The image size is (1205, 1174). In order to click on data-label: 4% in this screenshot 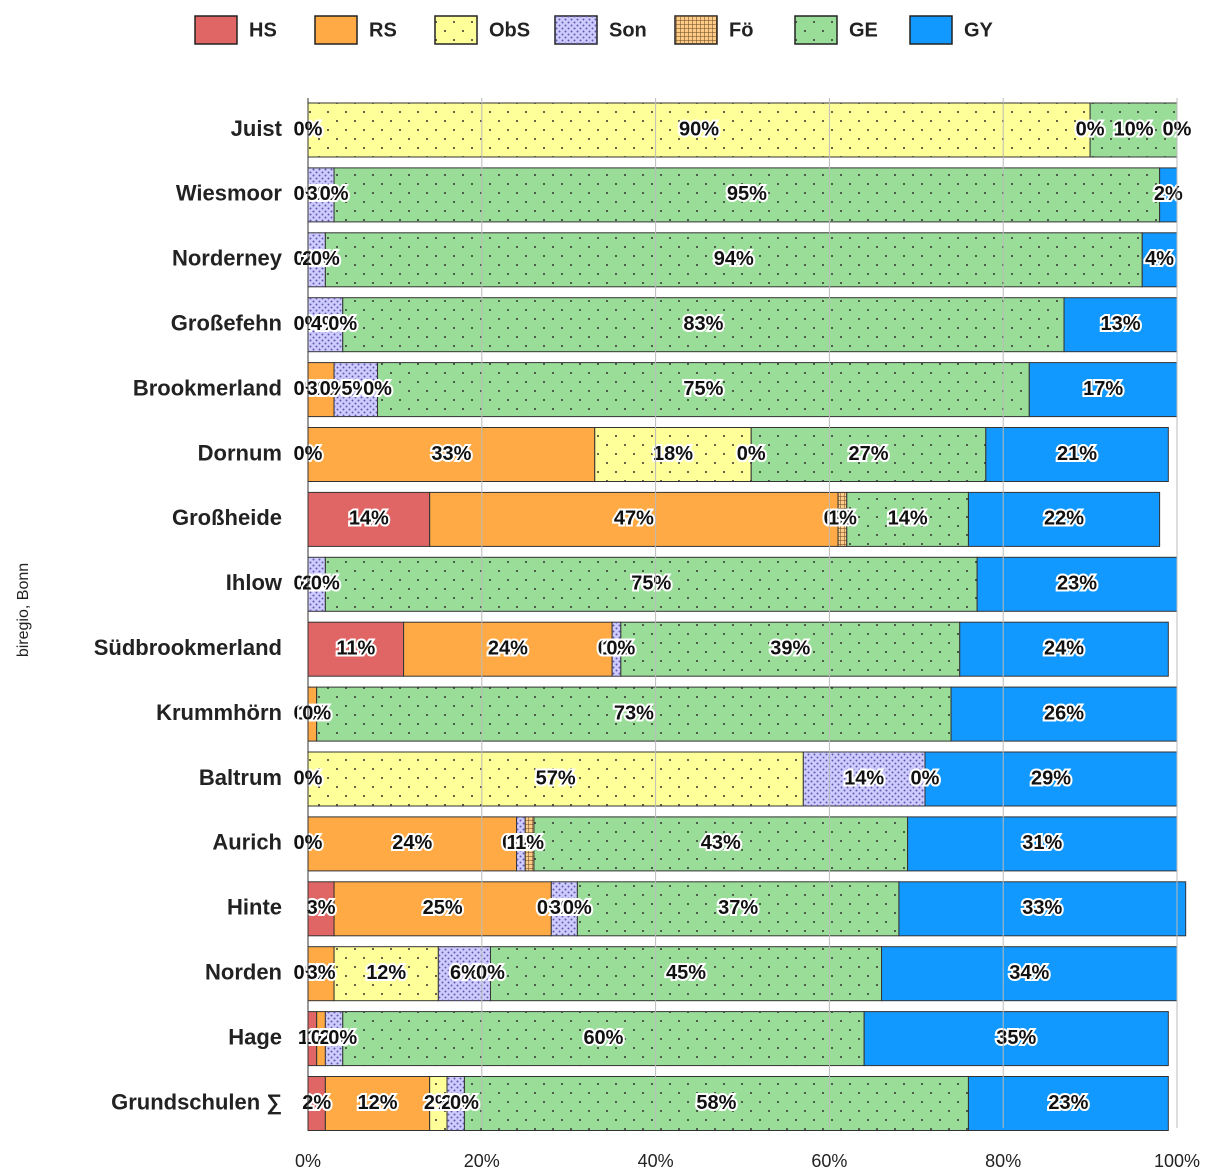, I will do `click(325, 324)`.